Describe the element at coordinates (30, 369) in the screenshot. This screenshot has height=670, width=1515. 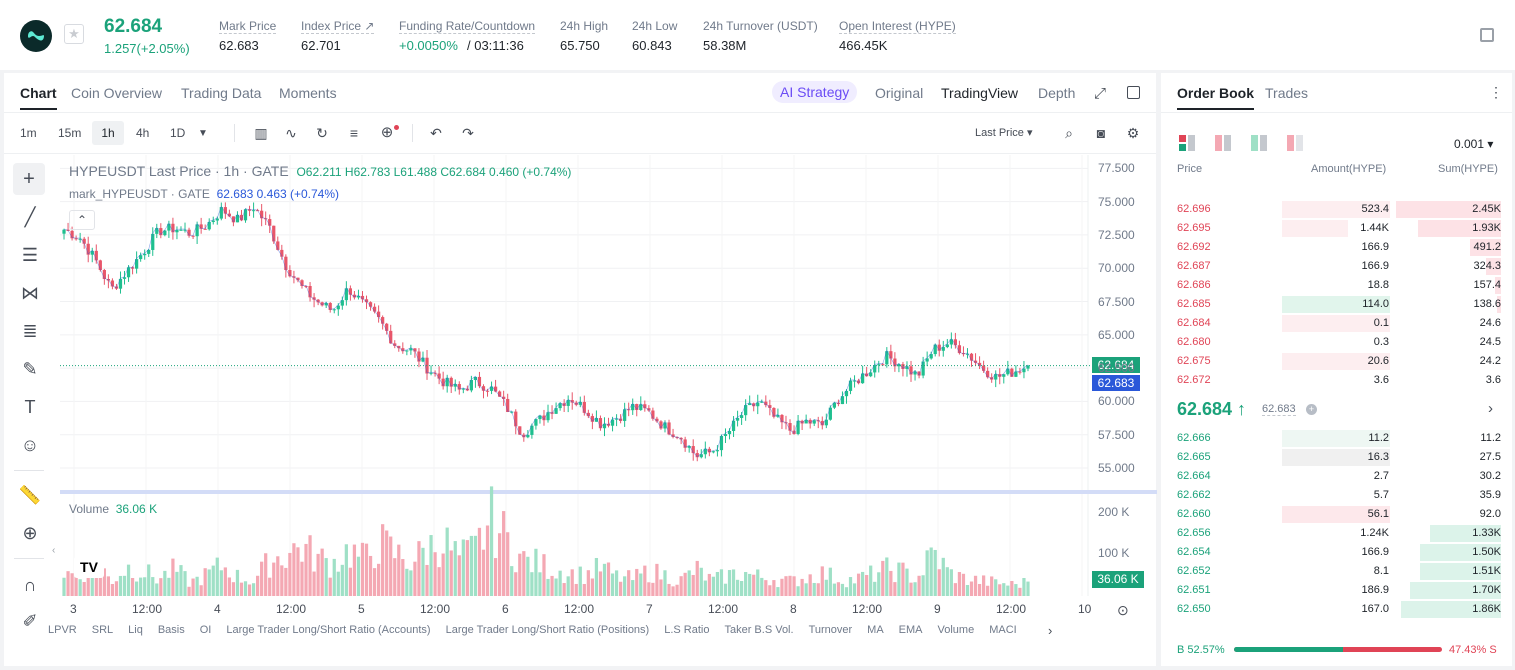
I see `brush-icon: ✎` at that location.